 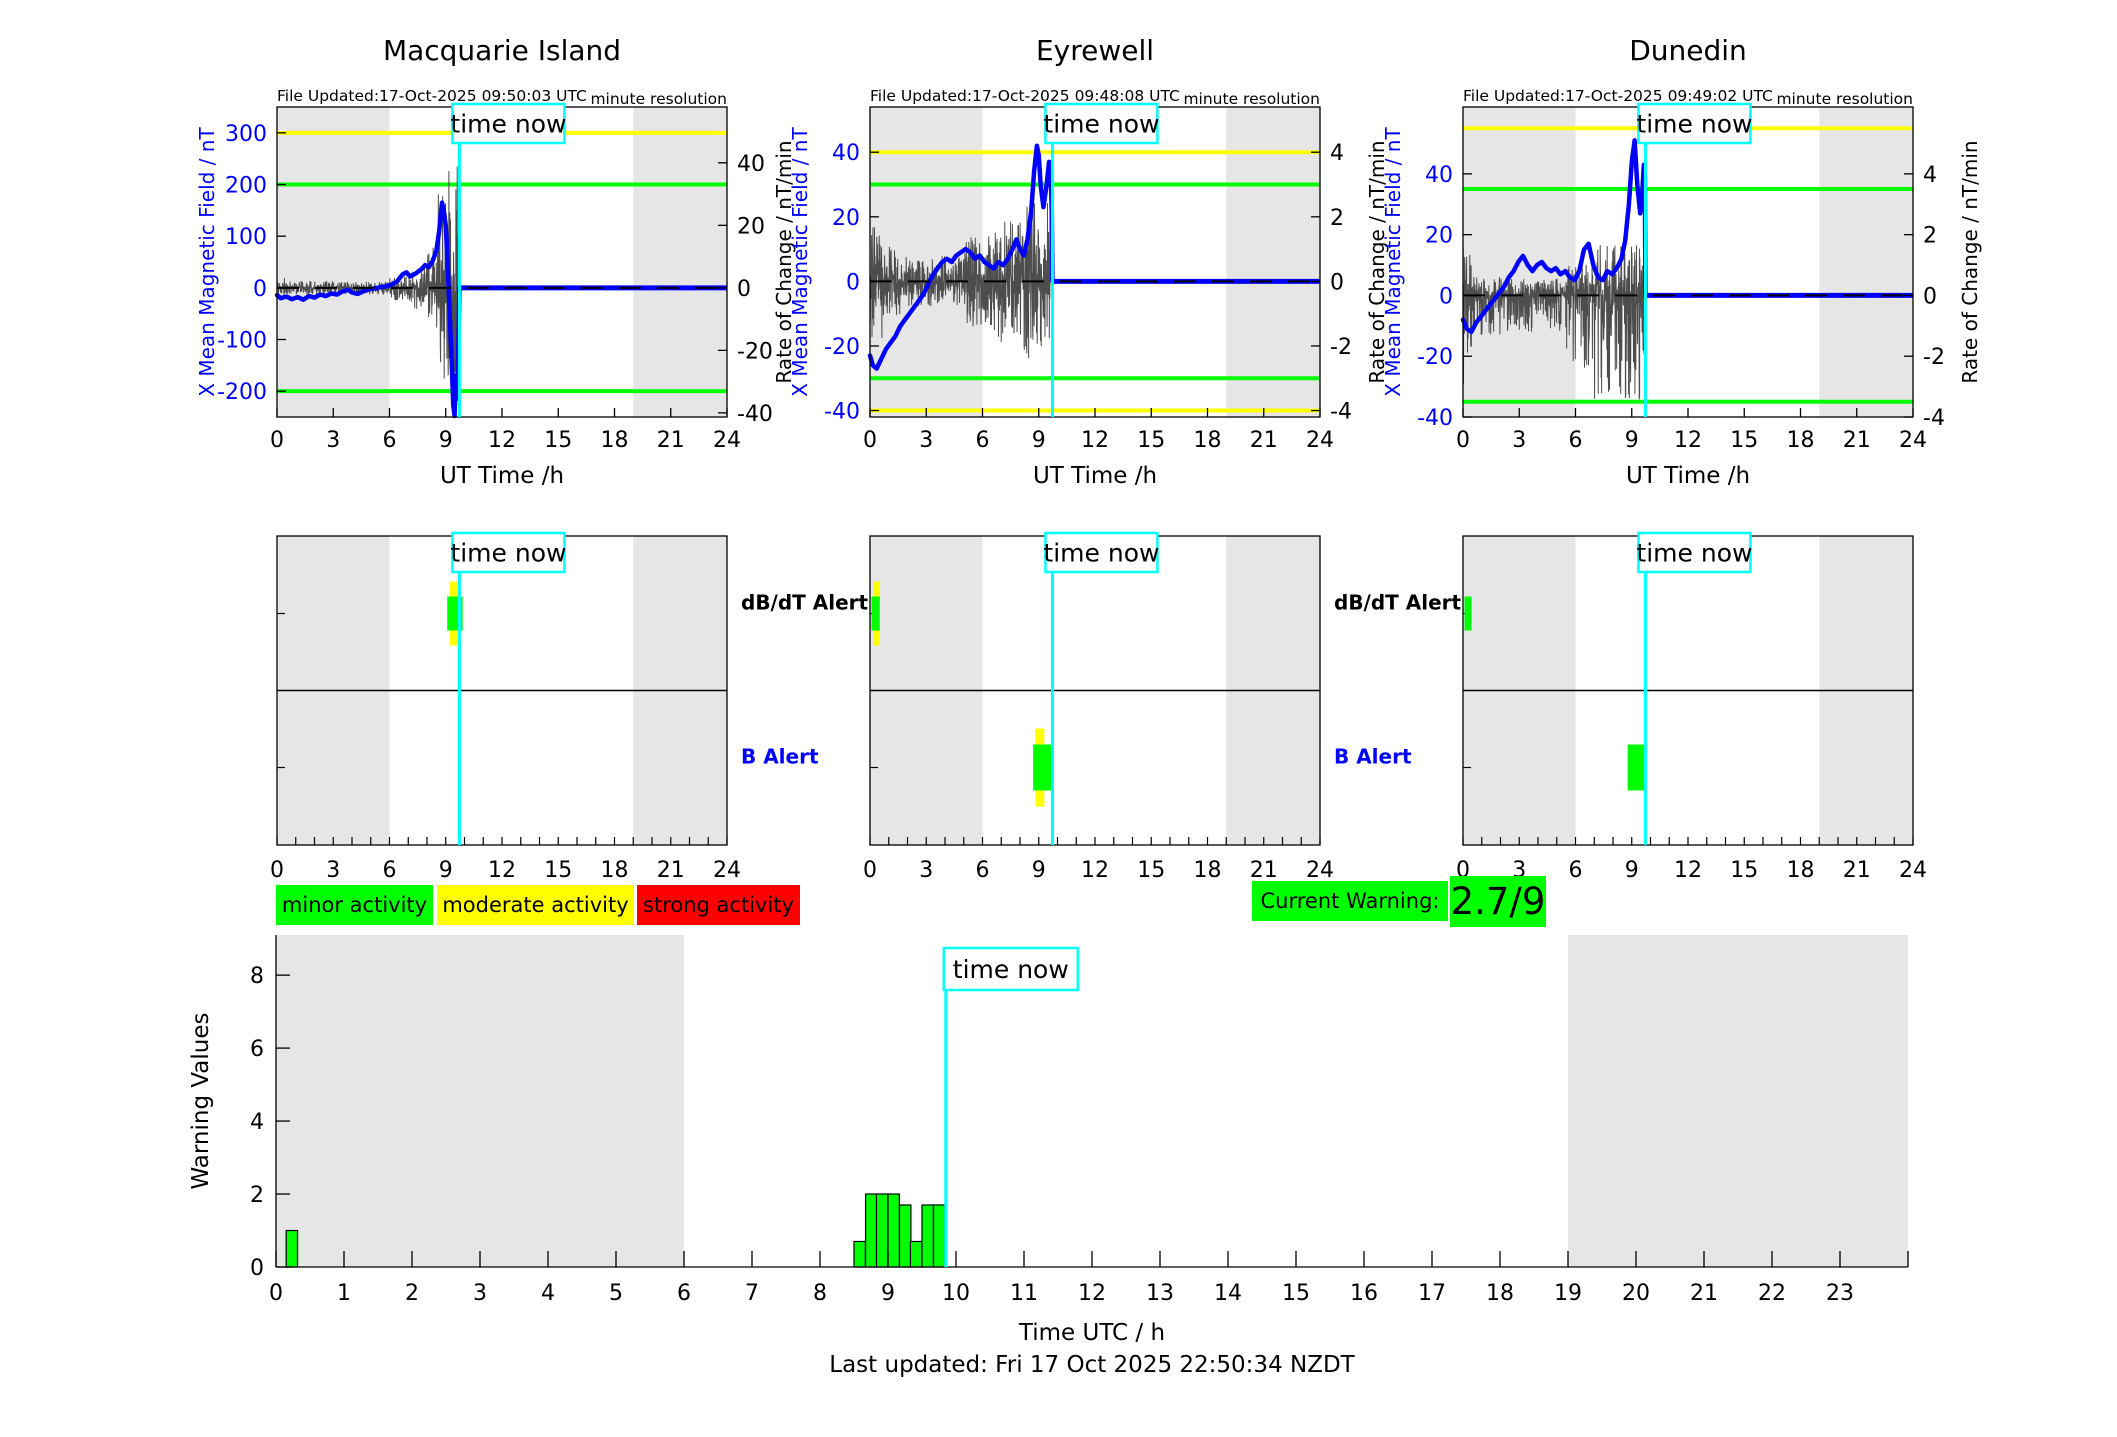 What do you see at coordinates (1373, 757) in the screenshot?
I see `b-alert-label: B Alert` at bounding box center [1373, 757].